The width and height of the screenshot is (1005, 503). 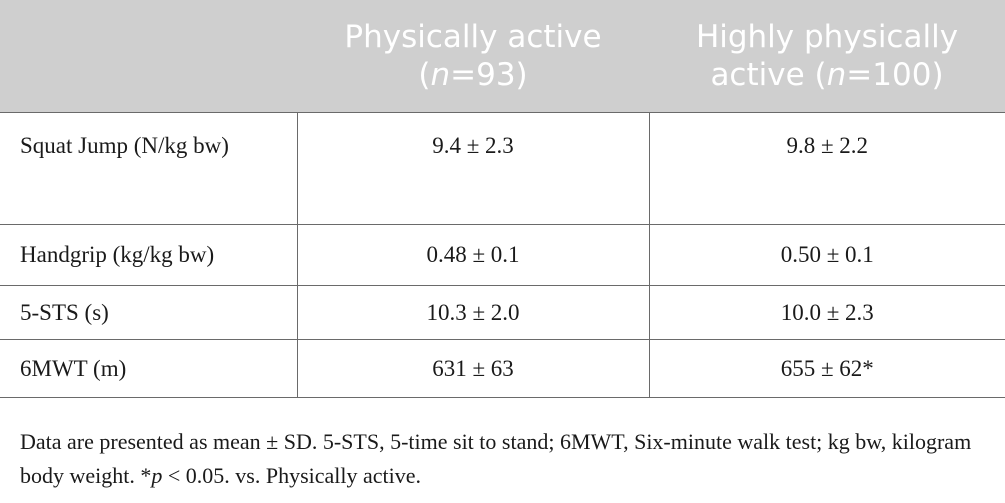 I want to click on header-physically-active: Physically active (n=93), so click(x=473, y=56).